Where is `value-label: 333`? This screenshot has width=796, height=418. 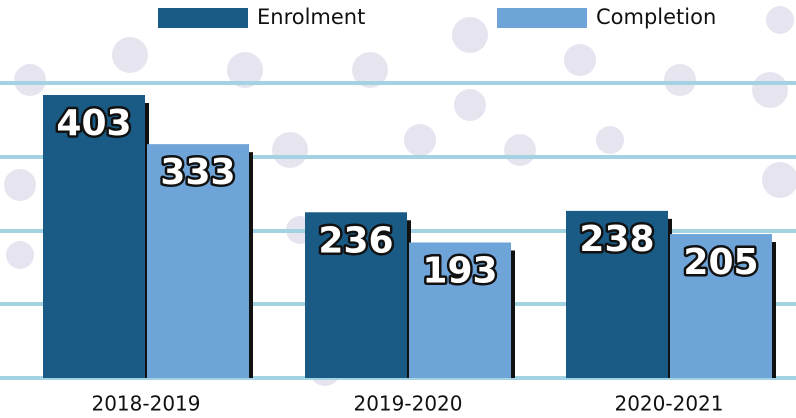
value-label: 333 is located at coordinates (197, 172).